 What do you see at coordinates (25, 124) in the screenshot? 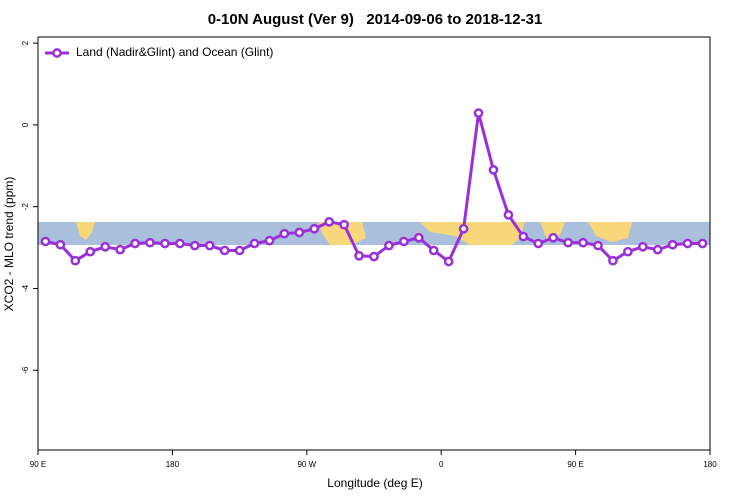
I see `y-tick-label: 0` at bounding box center [25, 124].